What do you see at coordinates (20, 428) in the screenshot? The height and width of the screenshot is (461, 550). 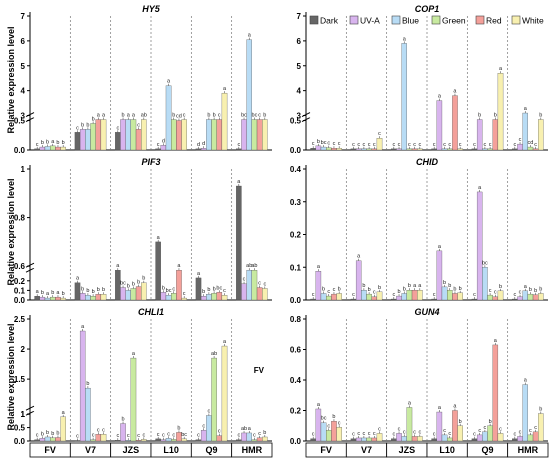 I see `y-tick-label: 0.5` at bounding box center [20, 428].